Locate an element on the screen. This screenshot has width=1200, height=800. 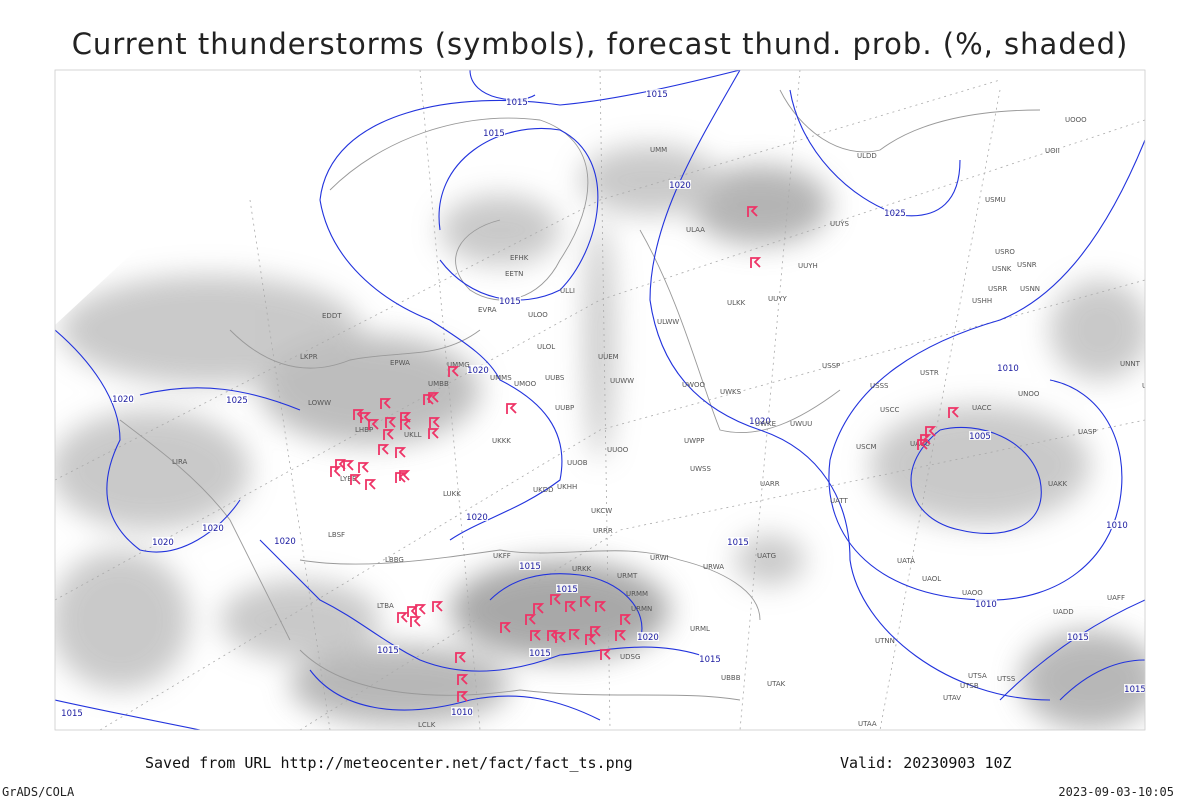
station-code: URMN is located at coordinates (641, 609).